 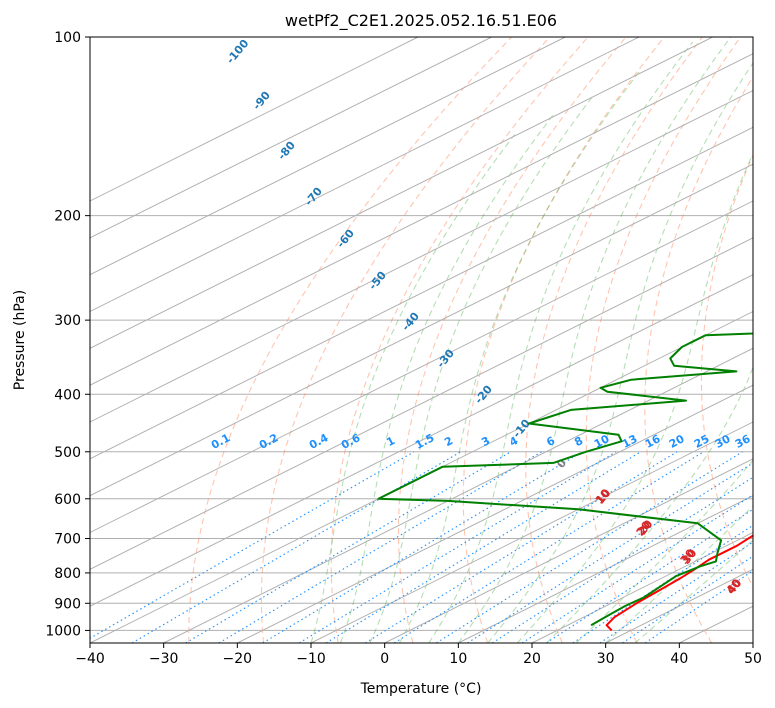 I want to click on x-tick-label: −30, so click(x=164, y=659).